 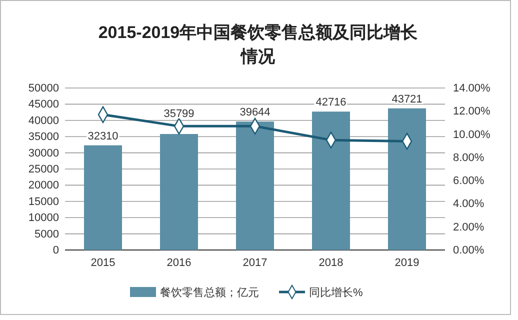 I want to click on y2-tick-label: 0.00%, so click(x=468, y=250).